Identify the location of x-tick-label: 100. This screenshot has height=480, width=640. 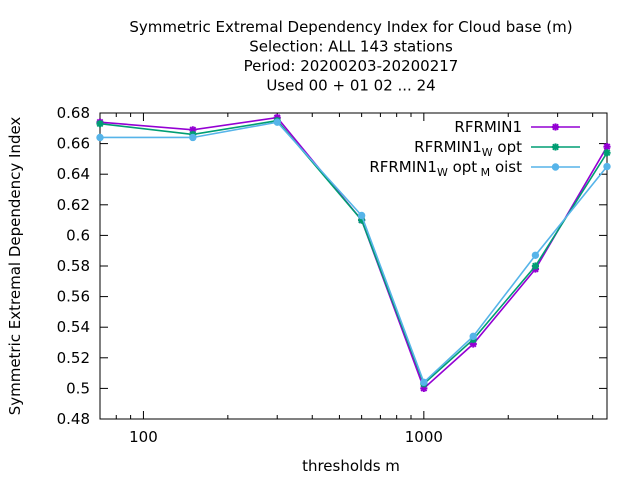
(143, 437).